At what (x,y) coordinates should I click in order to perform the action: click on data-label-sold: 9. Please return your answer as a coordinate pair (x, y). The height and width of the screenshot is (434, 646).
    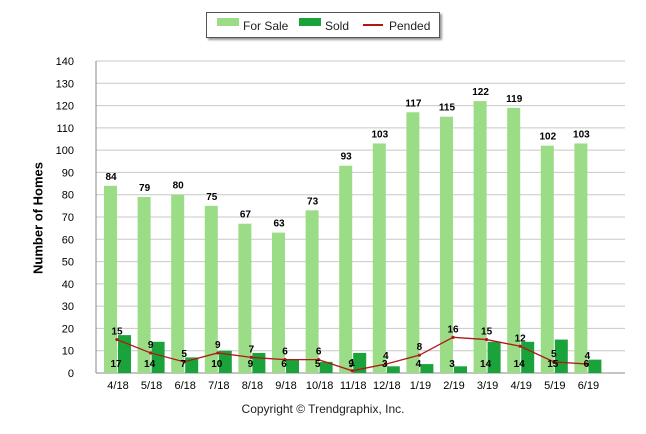
    Looking at the image, I should click on (251, 364).